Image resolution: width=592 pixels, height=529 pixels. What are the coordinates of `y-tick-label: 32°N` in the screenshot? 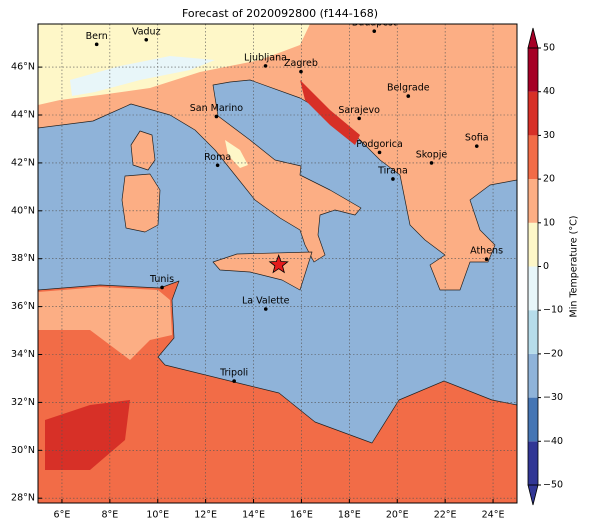 It's located at (23, 402).